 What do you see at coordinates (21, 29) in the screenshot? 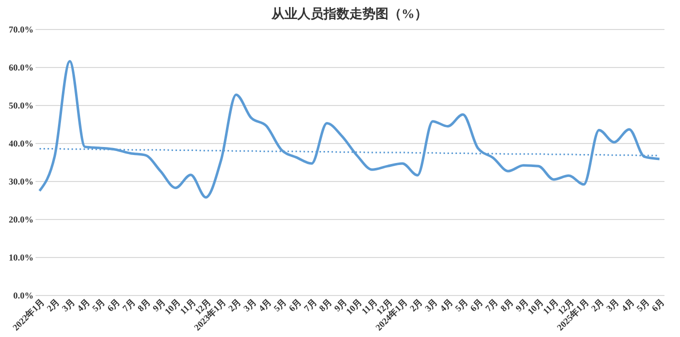
I see `y-tick-label: 70.0%` at bounding box center [21, 29].